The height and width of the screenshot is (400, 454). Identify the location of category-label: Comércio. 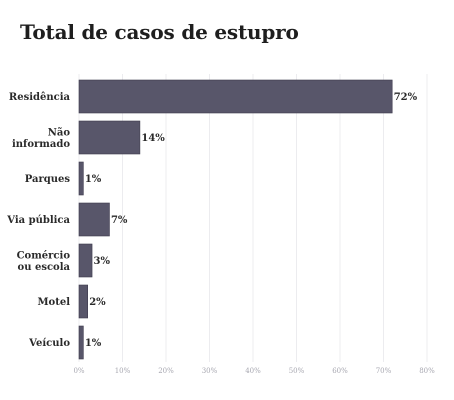
(44, 255).